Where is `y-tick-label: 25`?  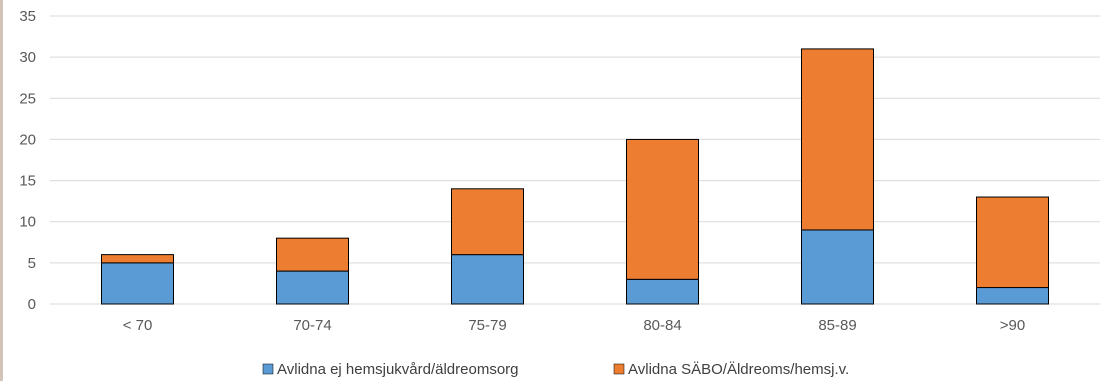
y-tick-label: 25 is located at coordinates (27, 98).